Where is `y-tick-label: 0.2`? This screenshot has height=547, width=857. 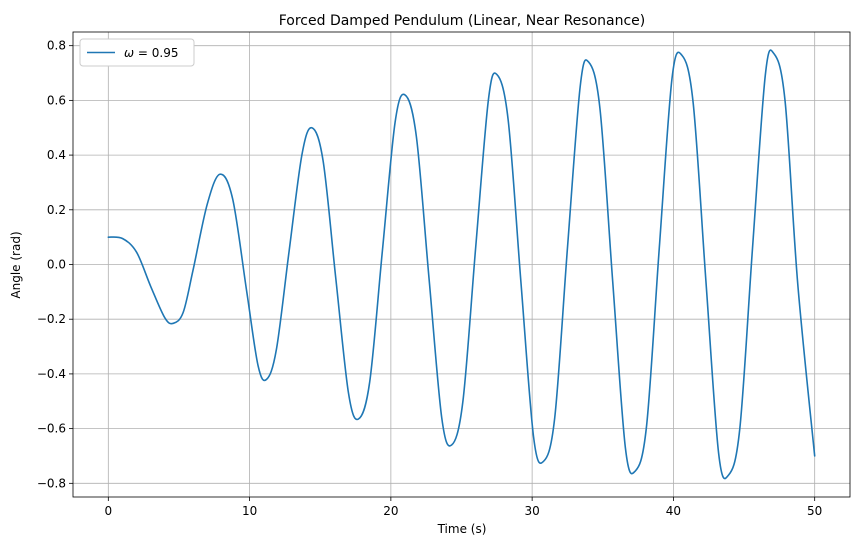
y-tick-label: 0.2 is located at coordinates (56, 210).